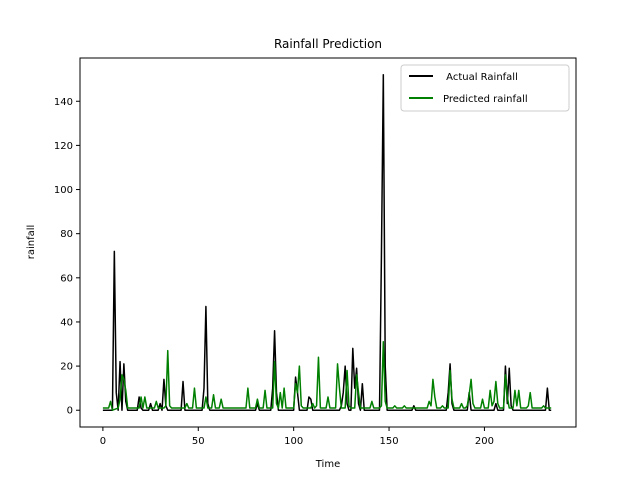 The height and width of the screenshot is (480, 640). Describe the element at coordinates (388, 441) in the screenshot. I see `x-tick-label: 150` at that location.